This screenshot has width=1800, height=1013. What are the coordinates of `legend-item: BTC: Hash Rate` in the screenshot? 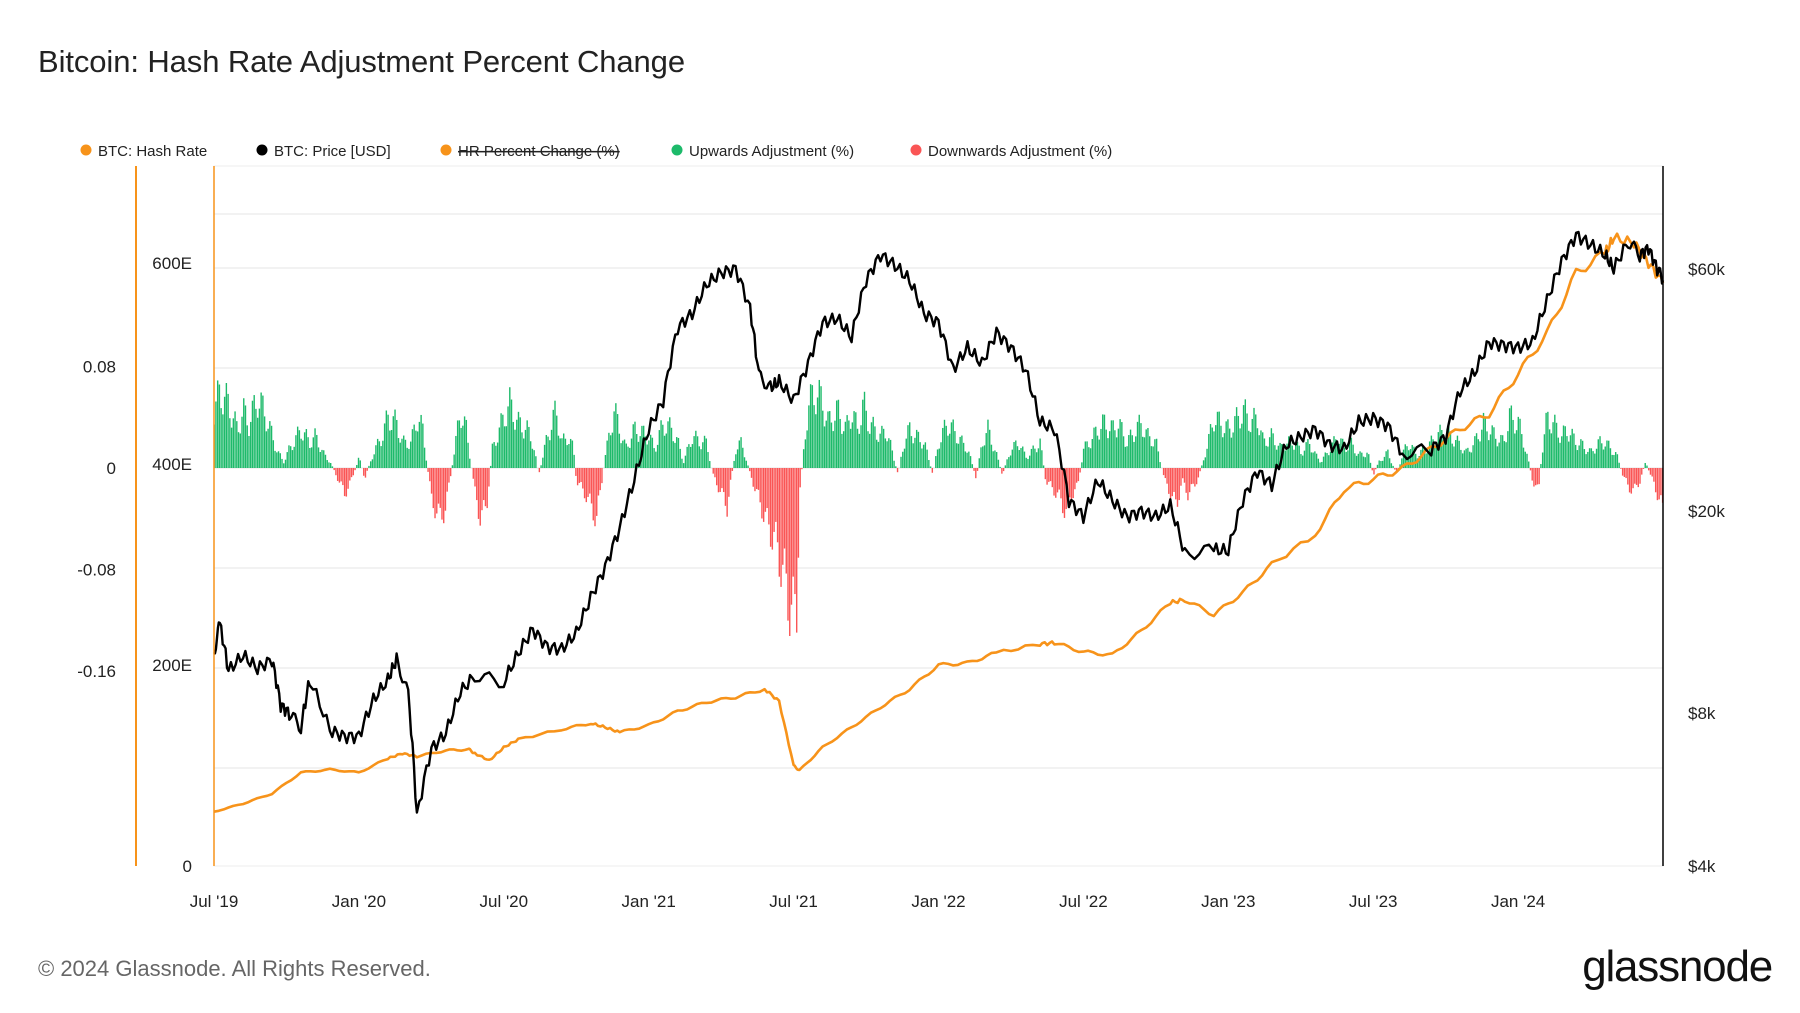 It's located at (144, 151).